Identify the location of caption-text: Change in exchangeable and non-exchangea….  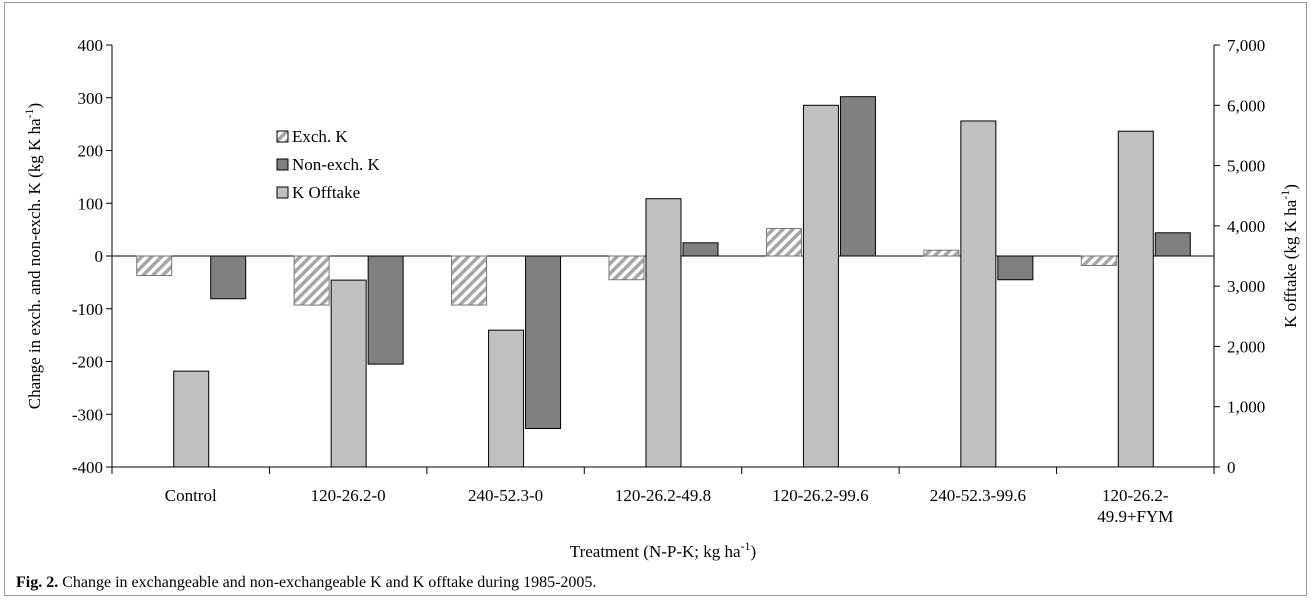
(327, 582).